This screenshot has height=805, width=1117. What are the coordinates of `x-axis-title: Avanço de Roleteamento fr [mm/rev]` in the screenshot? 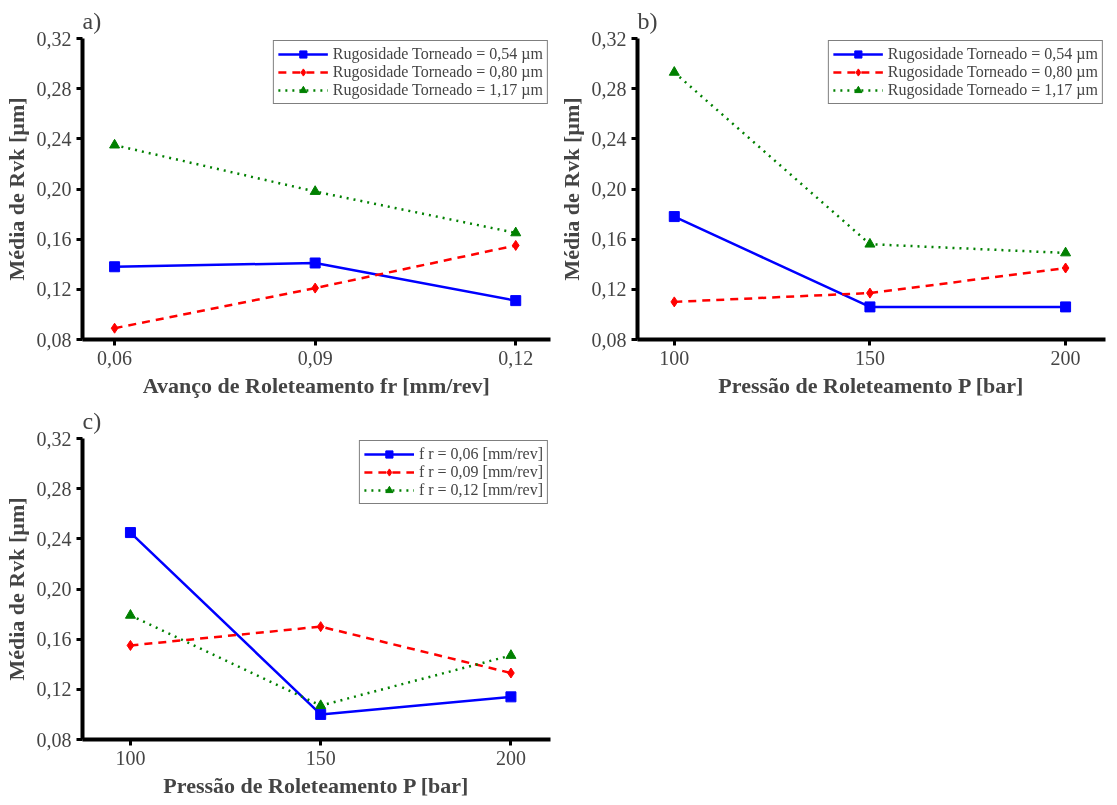 It's located at (316, 385).